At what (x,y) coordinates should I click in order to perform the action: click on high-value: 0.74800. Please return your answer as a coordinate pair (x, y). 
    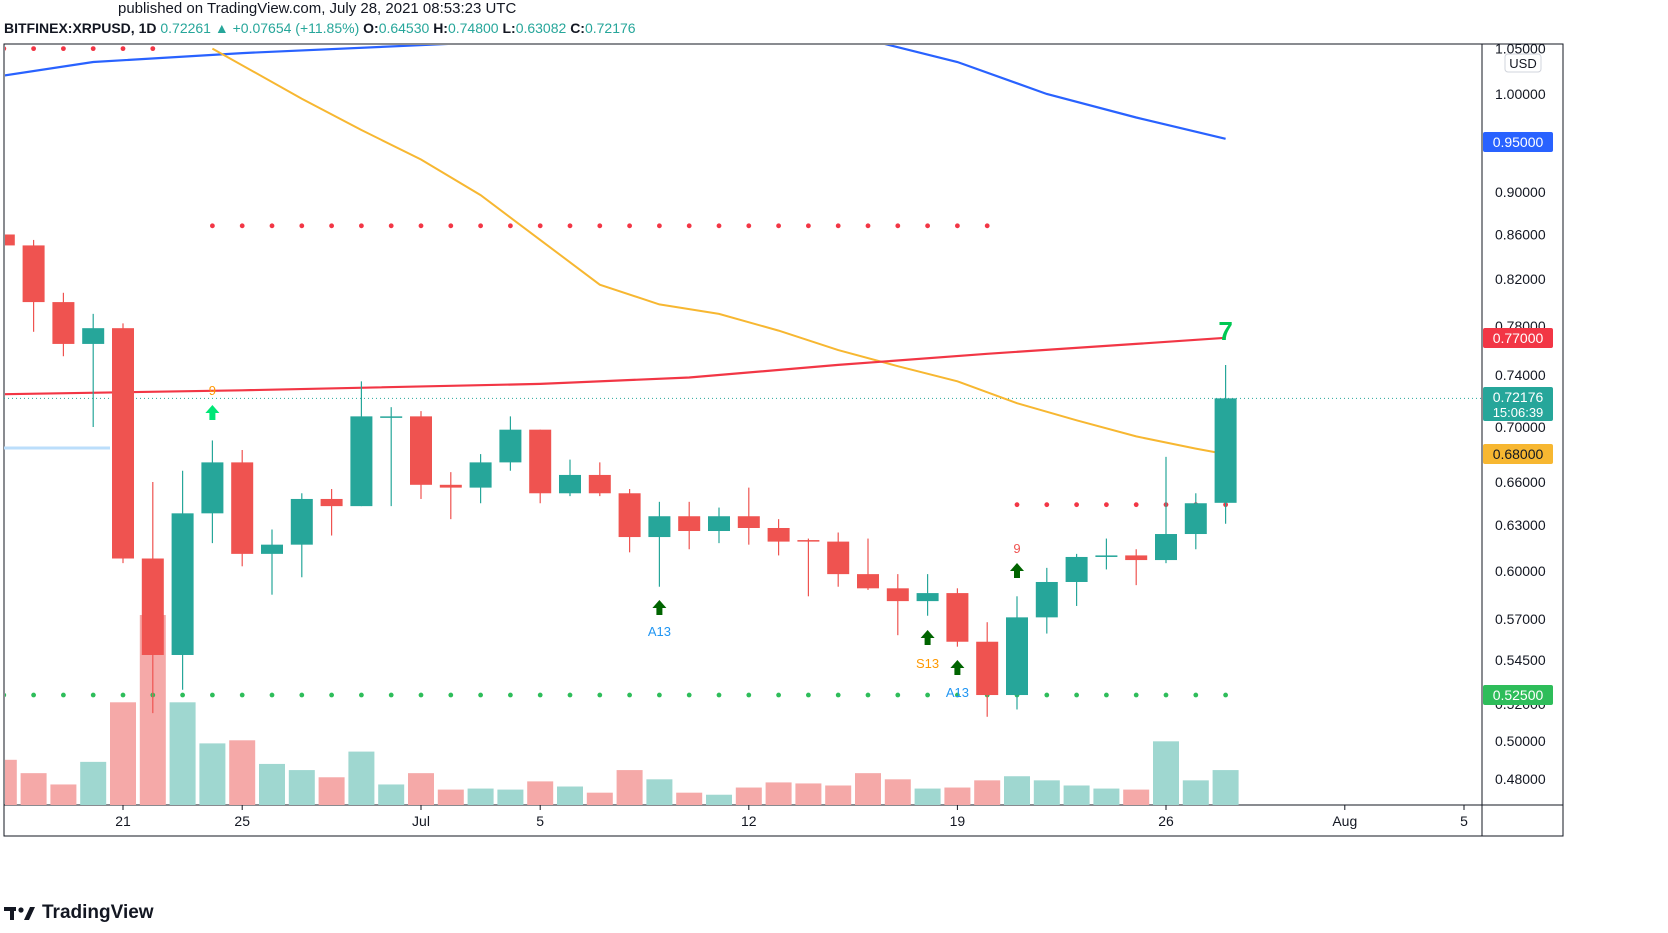
    Looking at the image, I should click on (473, 28).